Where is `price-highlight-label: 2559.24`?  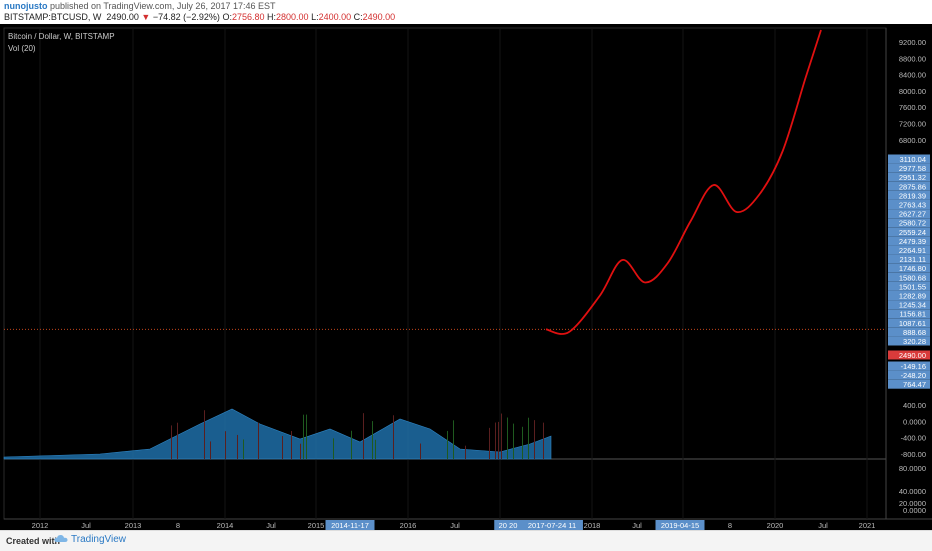 price-highlight-label: 2559.24 is located at coordinates (912, 232).